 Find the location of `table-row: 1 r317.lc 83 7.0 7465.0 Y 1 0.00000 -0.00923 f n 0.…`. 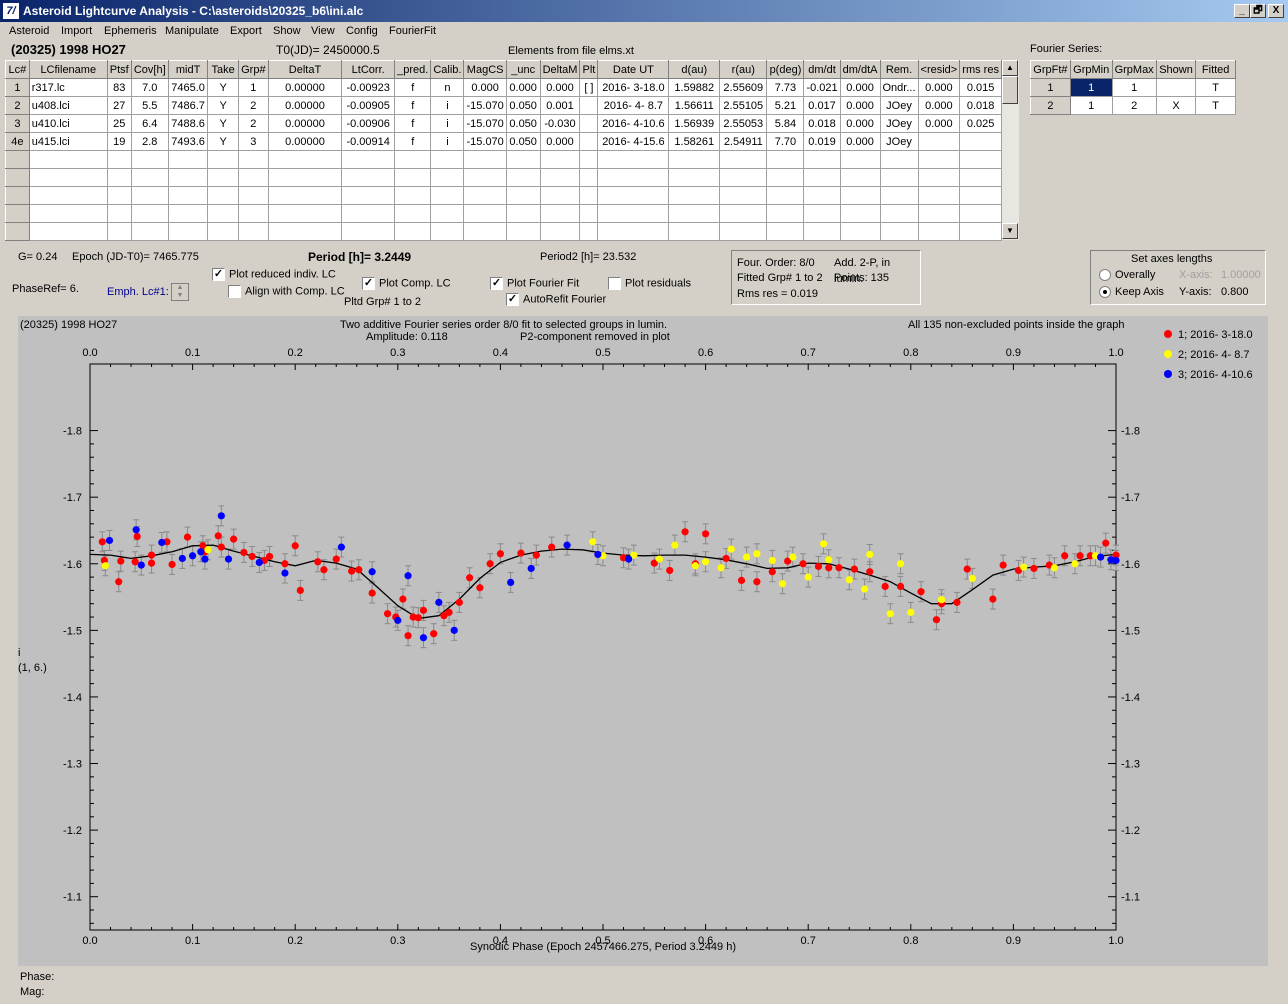

table-row: 1 r317.lc 83 7.0 7465.0 Y 1 0.00000 -0.00923 f n 0.… is located at coordinates (503, 87).